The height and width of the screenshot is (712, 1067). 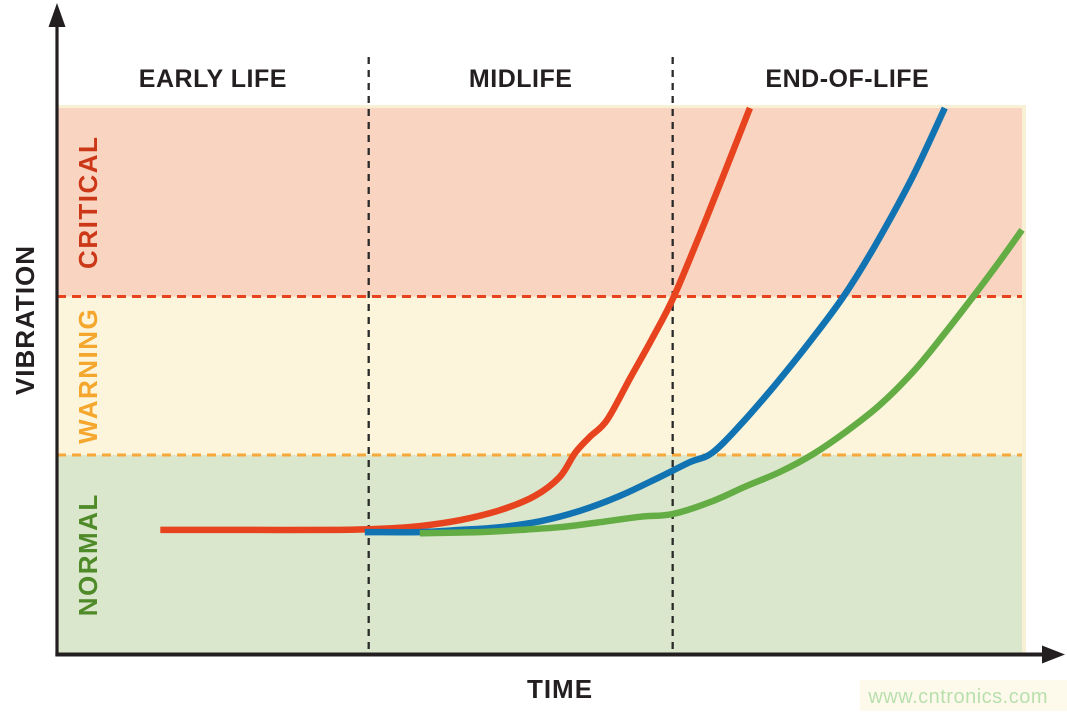 What do you see at coordinates (847, 79) in the screenshot?
I see `phase-label-end-of-life: END-OF-LIFE` at bounding box center [847, 79].